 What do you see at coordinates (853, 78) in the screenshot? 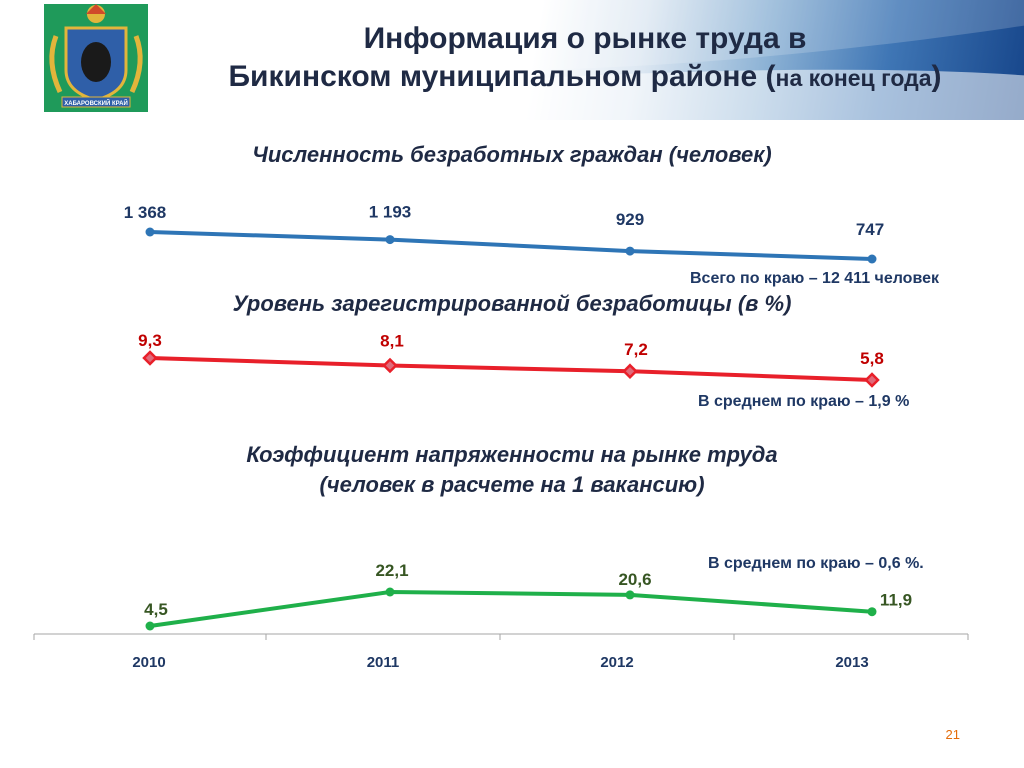
I see `page-title-small: на конец года` at bounding box center [853, 78].